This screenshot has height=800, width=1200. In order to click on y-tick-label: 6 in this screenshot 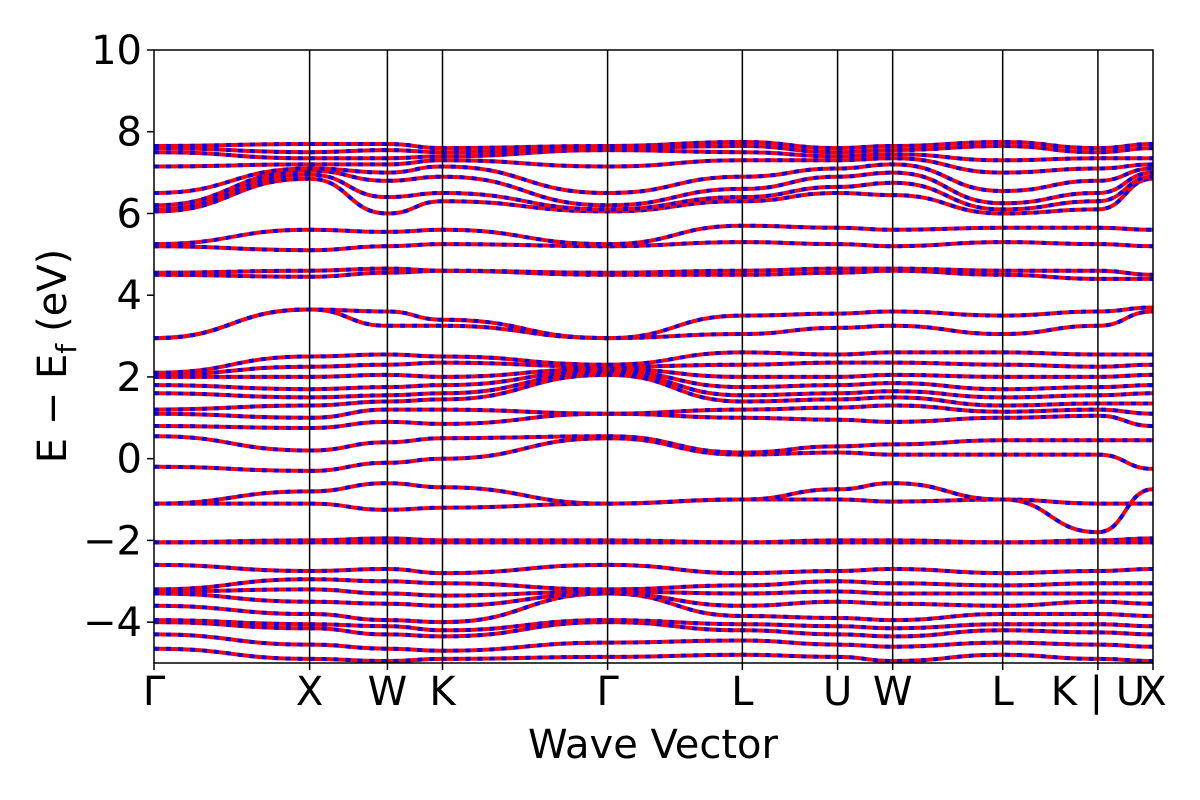, I will do `click(129, 214)`.